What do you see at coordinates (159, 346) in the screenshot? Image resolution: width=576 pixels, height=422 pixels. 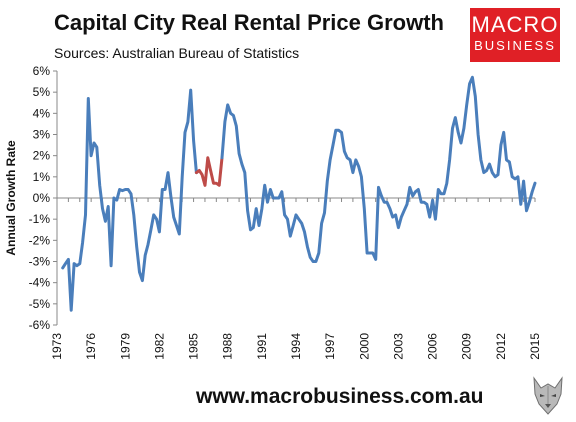 I see `x-tick-label: 1982` at bounding box center [159, 346].